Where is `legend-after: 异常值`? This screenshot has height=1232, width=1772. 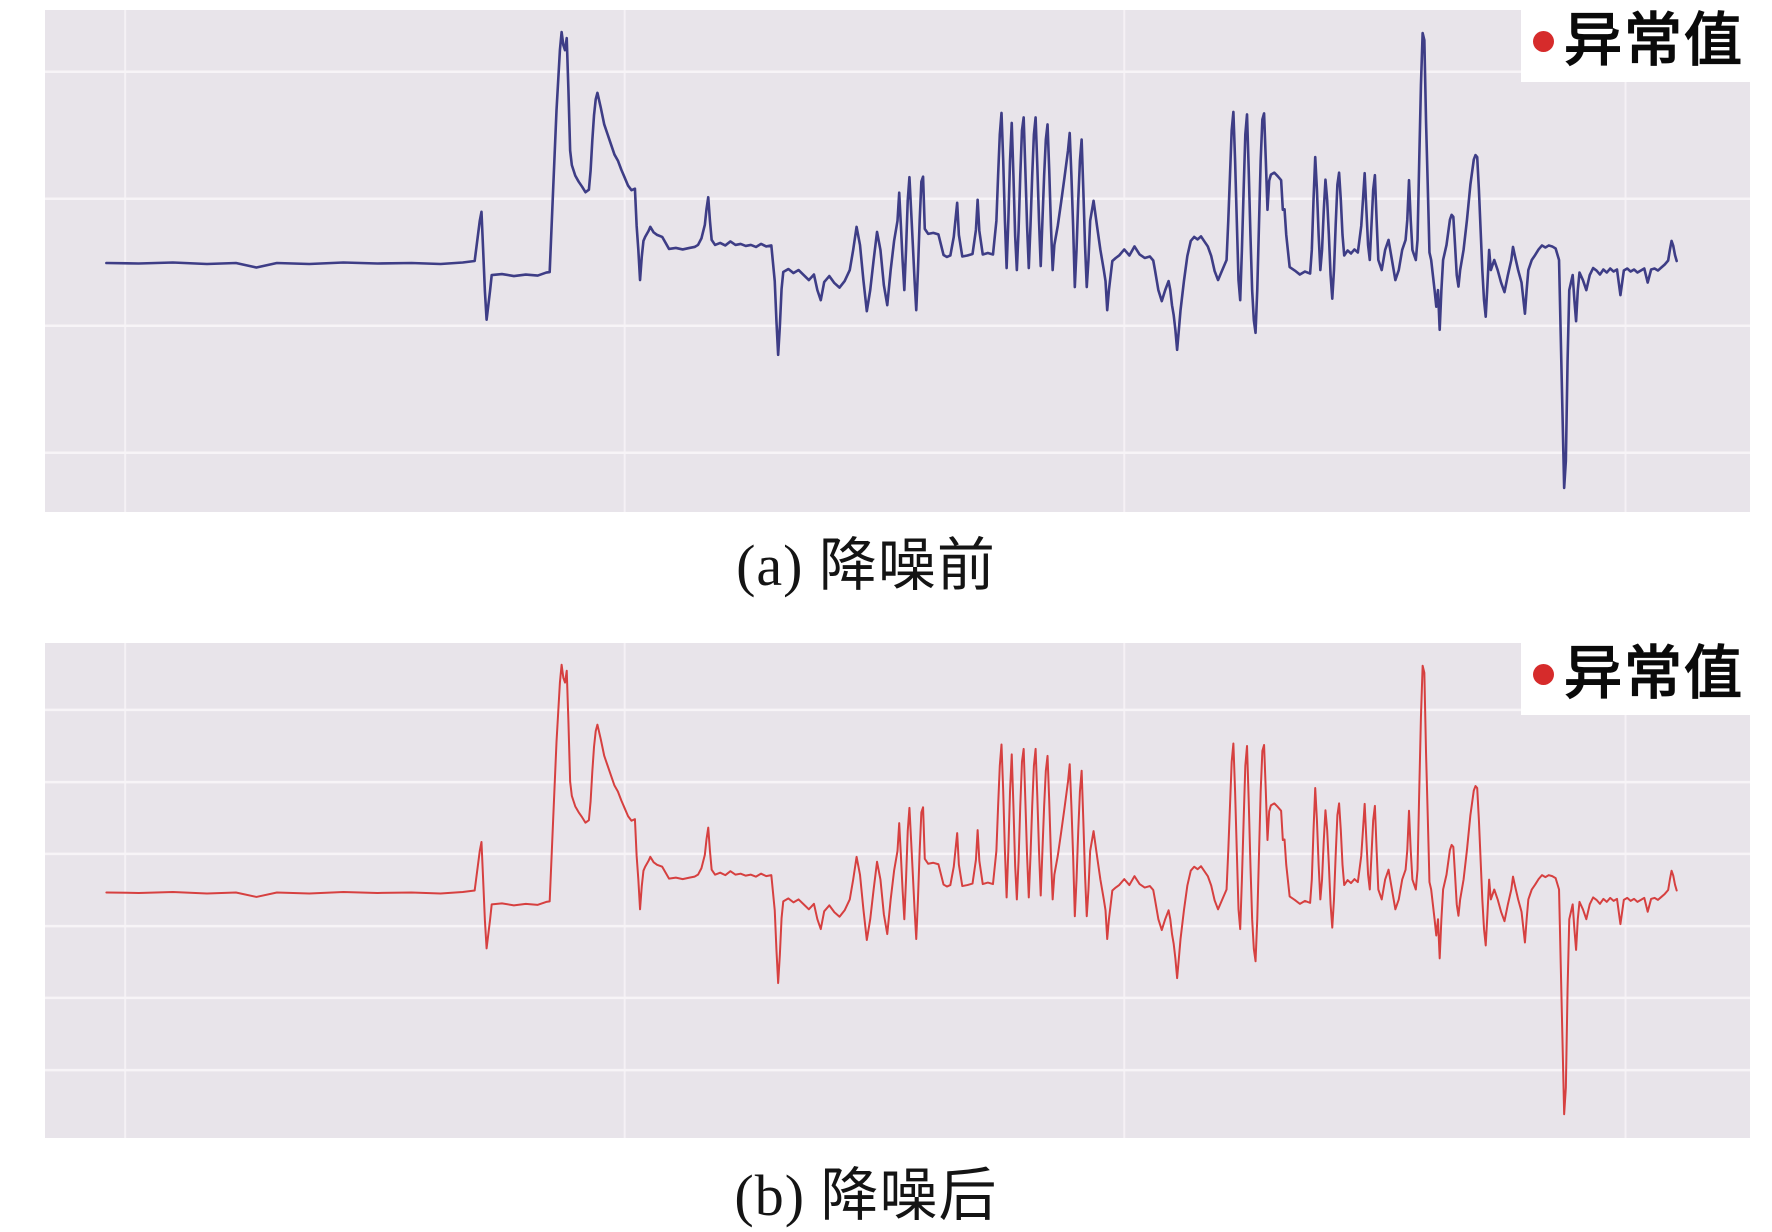
legend-after: 异常值 is located at coordinates (1646, 678).